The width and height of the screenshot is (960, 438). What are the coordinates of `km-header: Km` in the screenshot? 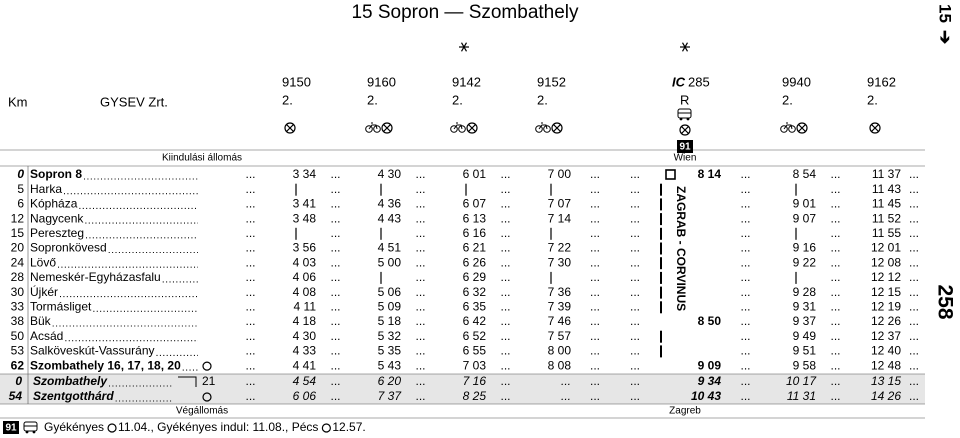 It's located at (18, 101).